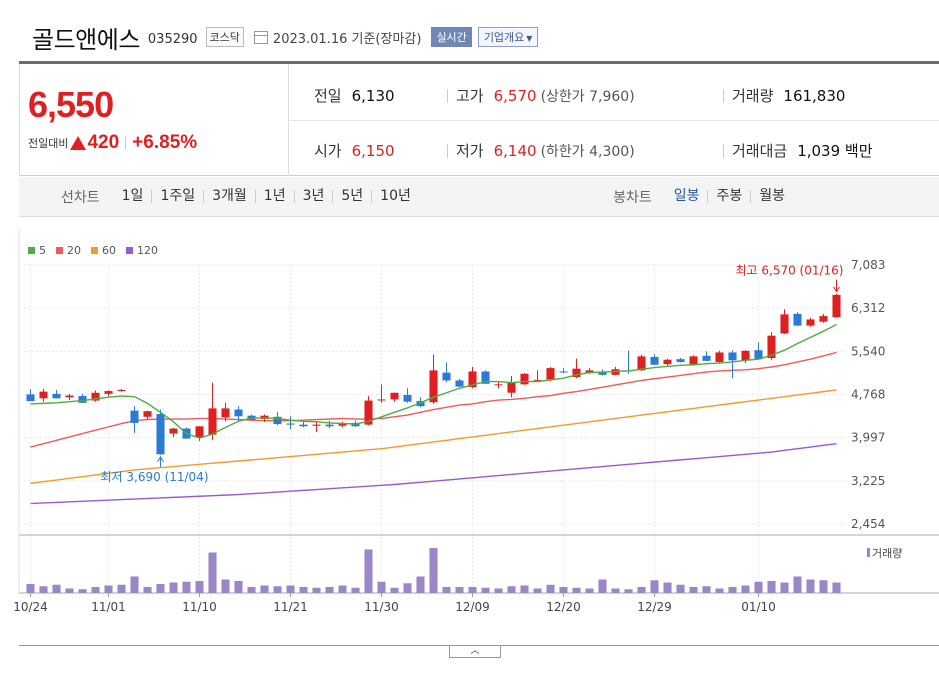  What do you see at coordinates (68, 250) in the screenshot?
I see `legend-ma20: 20` at bounding box center [68, 250].